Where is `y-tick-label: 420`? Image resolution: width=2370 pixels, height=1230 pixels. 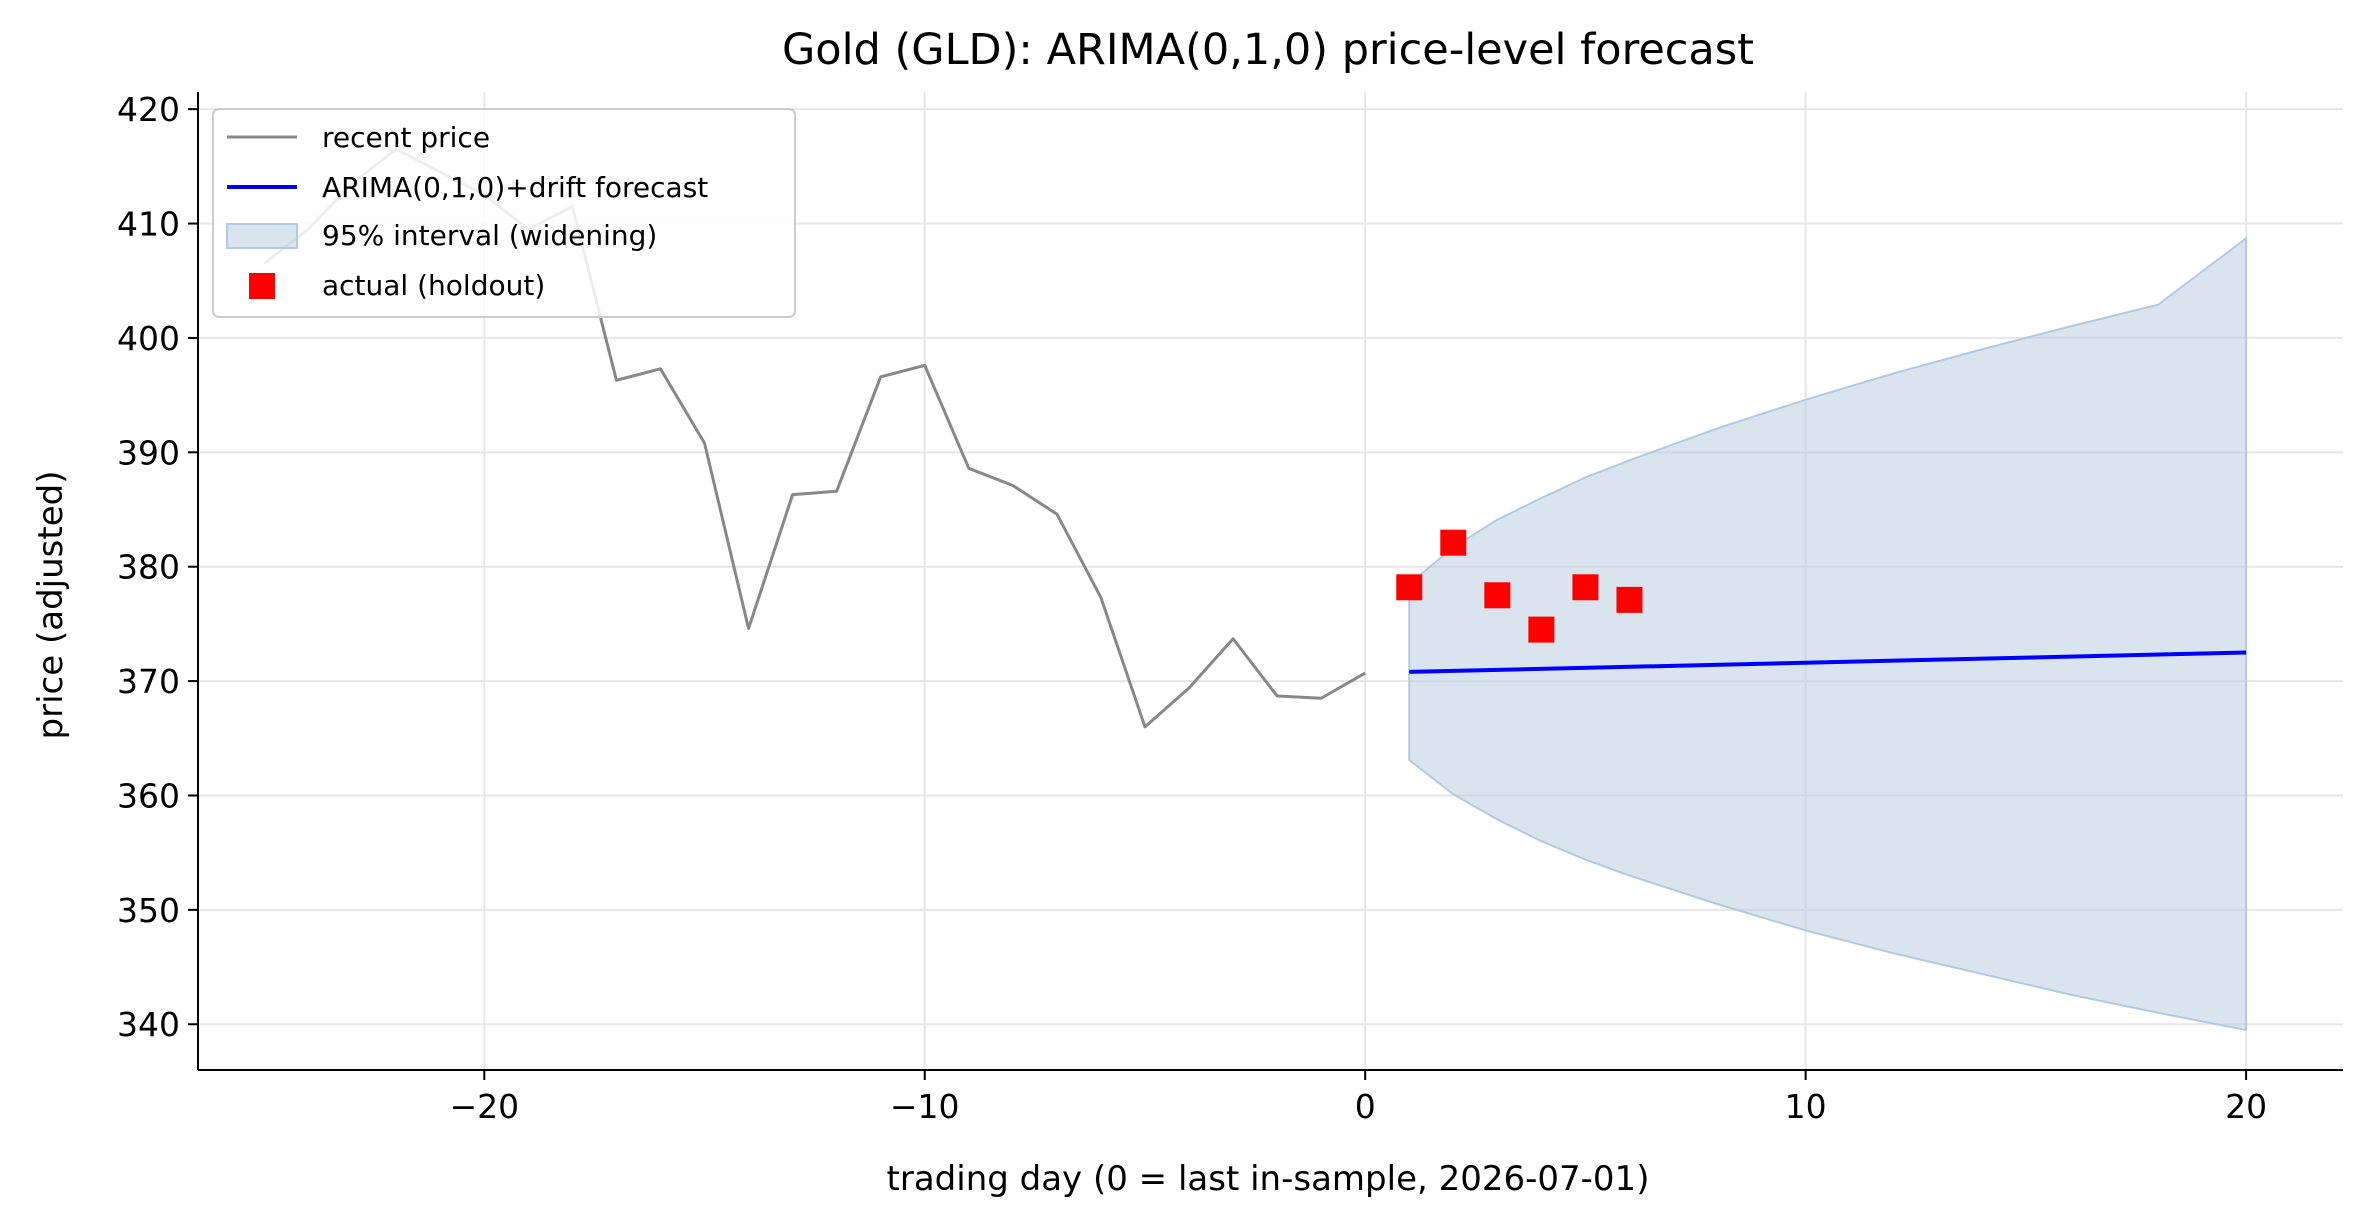
y-tick-label: 420 is located at coordinates (148, 109).